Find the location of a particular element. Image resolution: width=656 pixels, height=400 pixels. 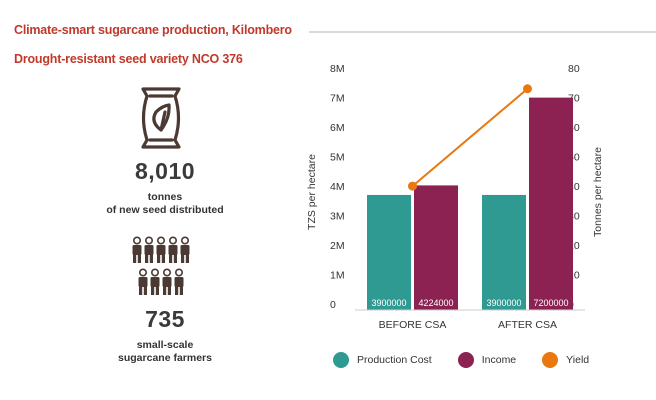

y2-tick-label: 50 is located at coordinates (574, 158).